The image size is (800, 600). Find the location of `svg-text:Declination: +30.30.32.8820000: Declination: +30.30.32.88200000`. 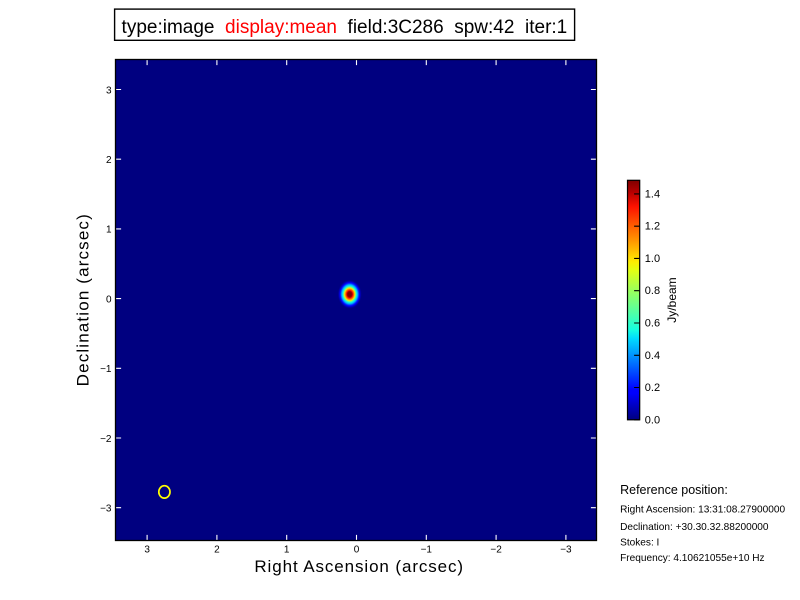

svg-text:Declination: +30.30.32.8820000: Declination: +30.30.32.88200000 is located at coordinates (694, 527).